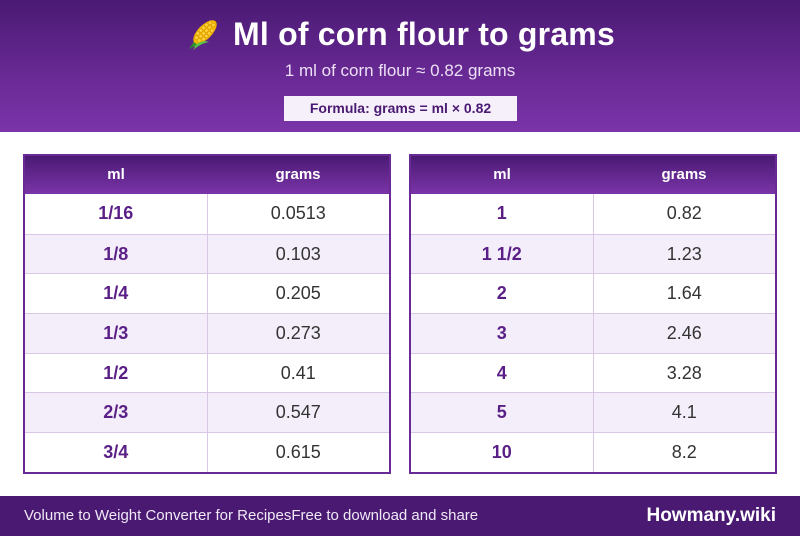 The image size is (800, 536). Describe the element at coordinates (400, 108) in the screenshot. I see `formula-badge: Formula: grams = ml × 0.82` at that location.